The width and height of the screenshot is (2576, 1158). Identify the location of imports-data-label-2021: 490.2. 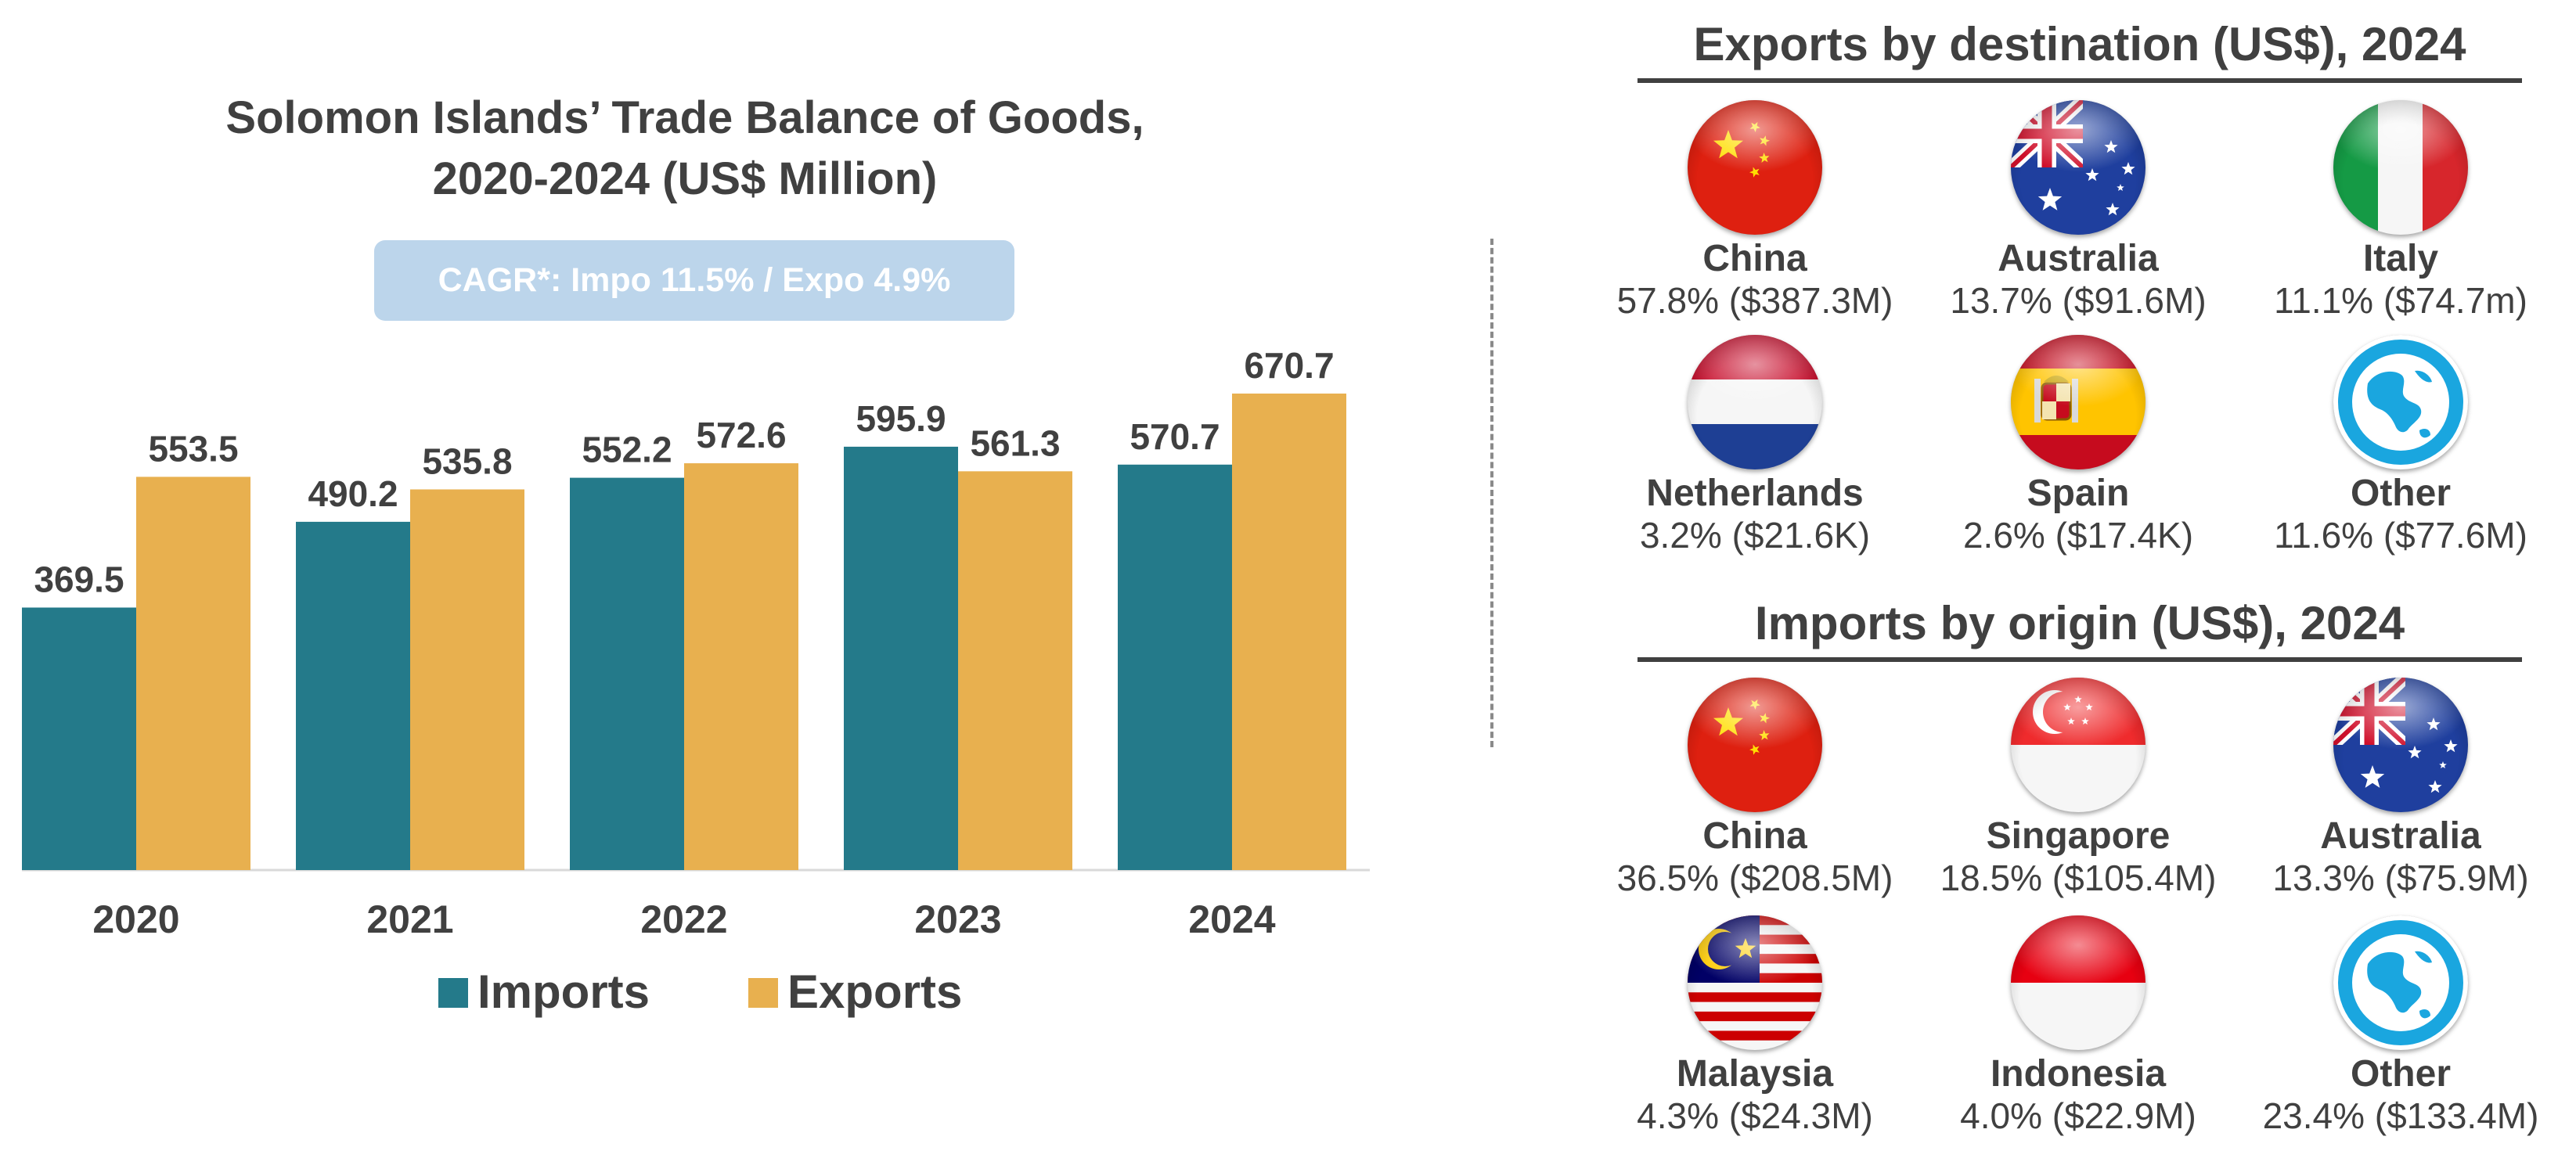
(353, 493).